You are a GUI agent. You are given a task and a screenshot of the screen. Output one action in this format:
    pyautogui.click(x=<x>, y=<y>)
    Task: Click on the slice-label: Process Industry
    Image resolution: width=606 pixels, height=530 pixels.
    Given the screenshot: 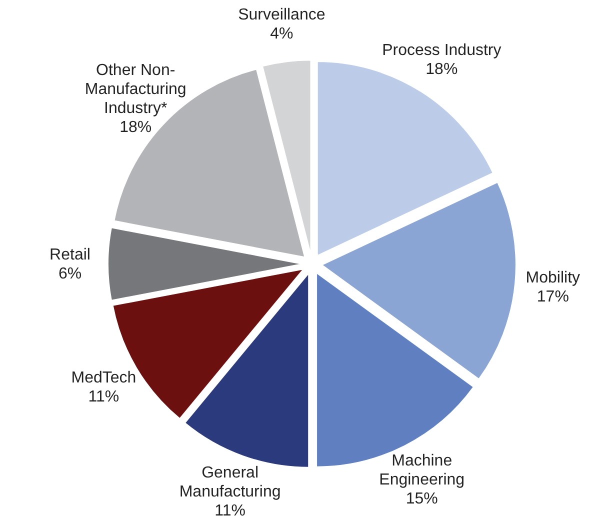 What is the action you would take?
    pyautogui.click(x=442, y=51)
    